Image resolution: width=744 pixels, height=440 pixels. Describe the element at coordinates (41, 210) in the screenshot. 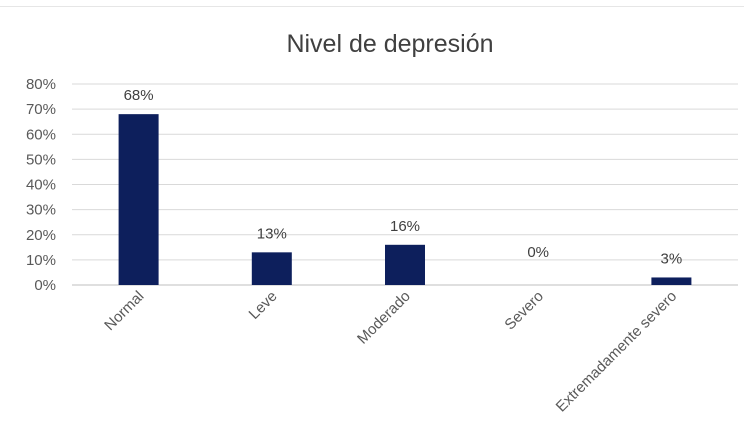

I see `y-tick-label: 30%` at that location.